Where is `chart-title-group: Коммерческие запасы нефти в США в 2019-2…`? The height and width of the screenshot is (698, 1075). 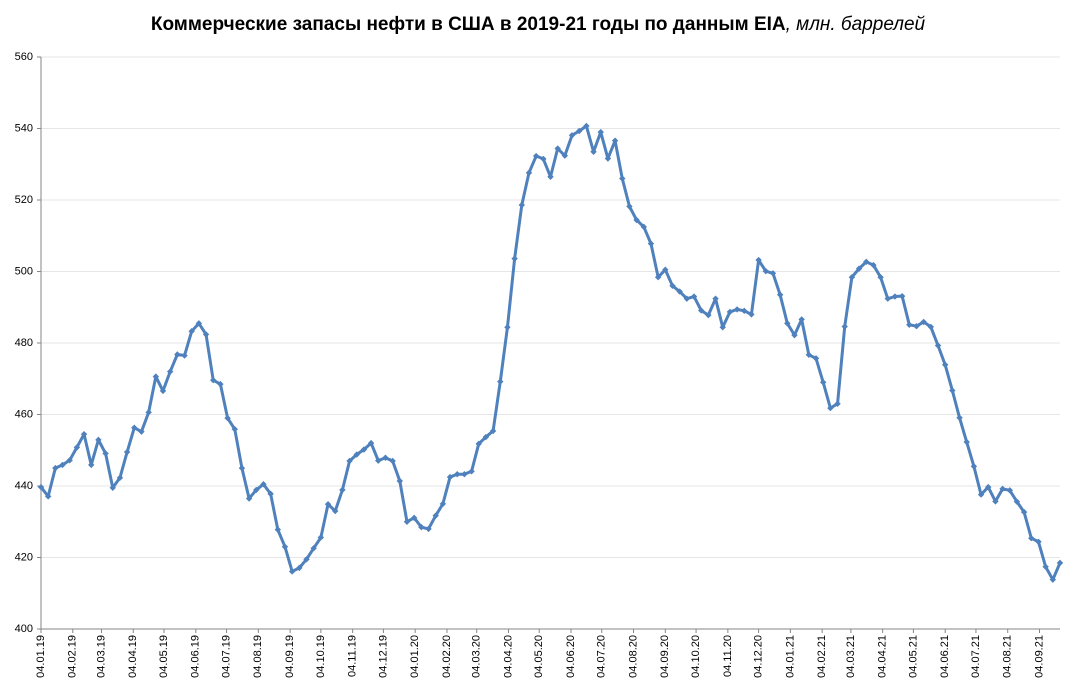
chart-title-group: Коммерческие запасы нефти в США в 2019-2… is located at coordinates (538, 24).